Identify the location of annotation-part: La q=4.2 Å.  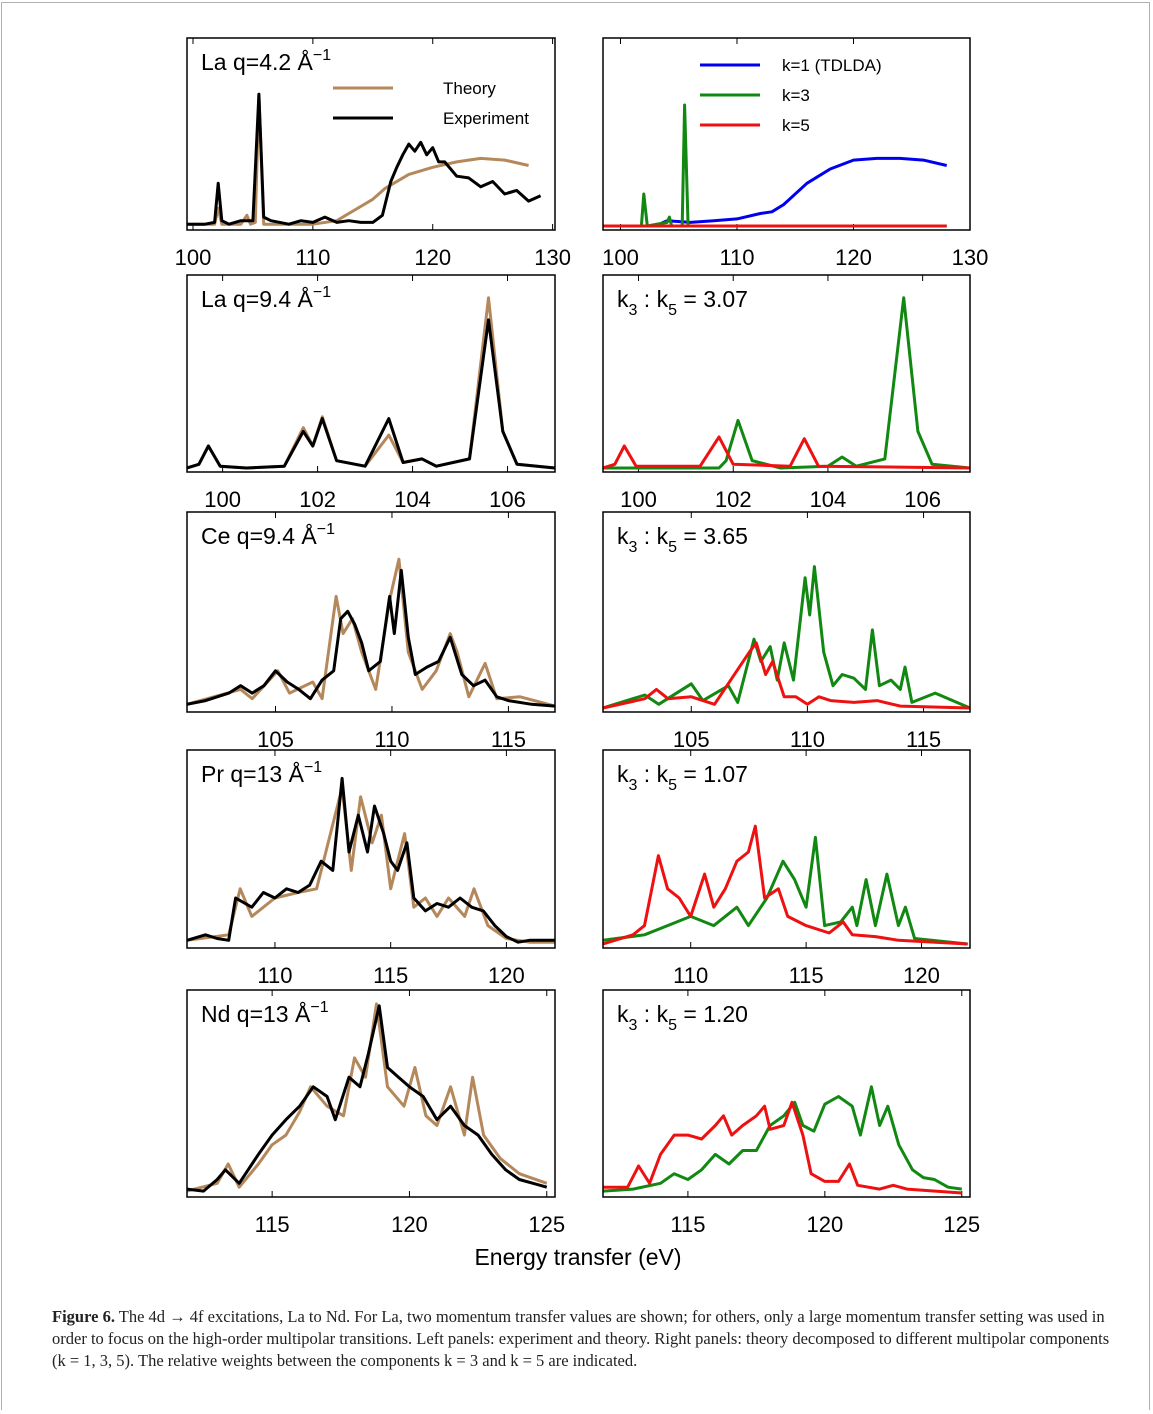
(257, 61).